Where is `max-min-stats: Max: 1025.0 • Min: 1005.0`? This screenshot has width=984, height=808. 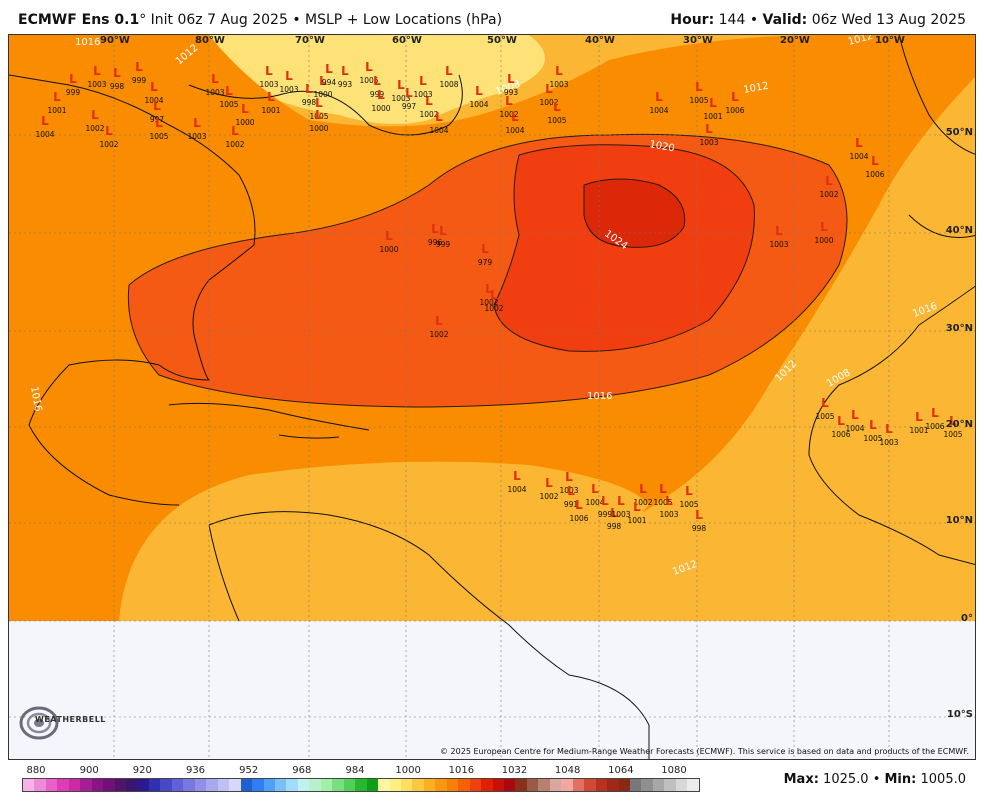
max-min-stats: Max: 1025.0 • Min: 1005.0 is located at coordinates (875, 779).